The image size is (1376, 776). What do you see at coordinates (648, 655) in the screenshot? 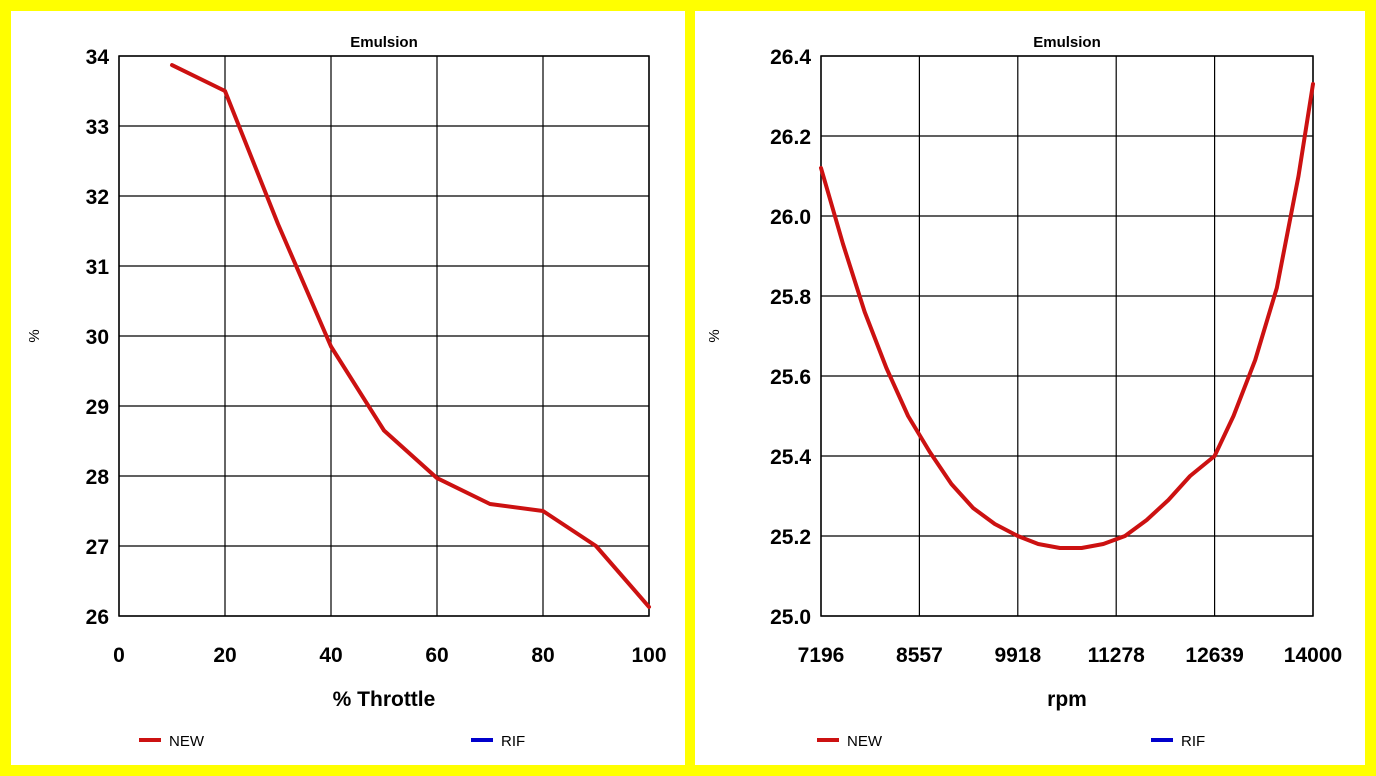
I see `x-tick-label: 100` at bounding box center [648, 655].